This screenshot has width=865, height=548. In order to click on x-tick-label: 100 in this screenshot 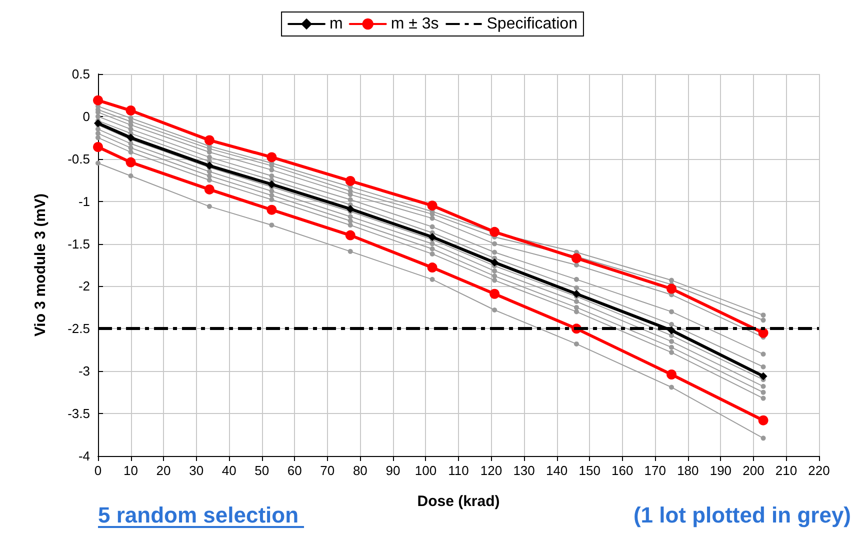, I will do `click(425, 470)`.